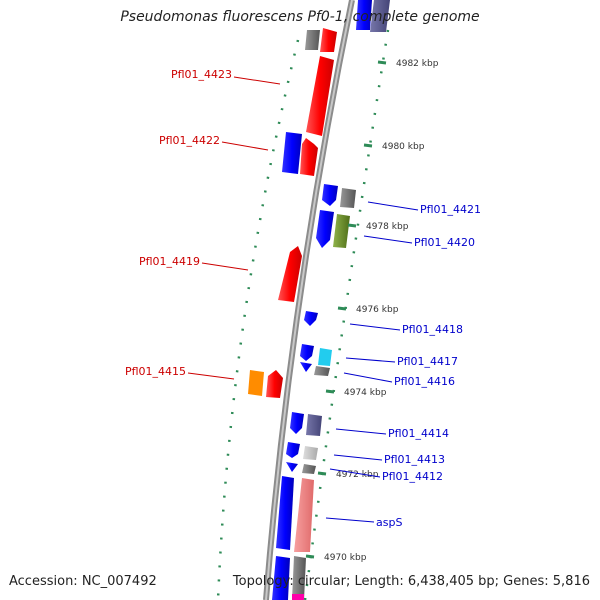 The image size is (600, 600). Describe the element at coordinates (348, 198) in the screenshot. I see `gene-pfl01-4421-gray` at that location.